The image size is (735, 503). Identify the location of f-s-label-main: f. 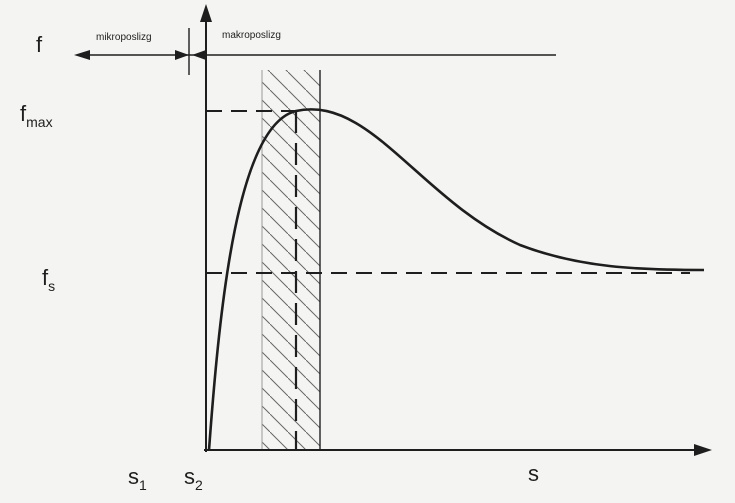
(45, 277).